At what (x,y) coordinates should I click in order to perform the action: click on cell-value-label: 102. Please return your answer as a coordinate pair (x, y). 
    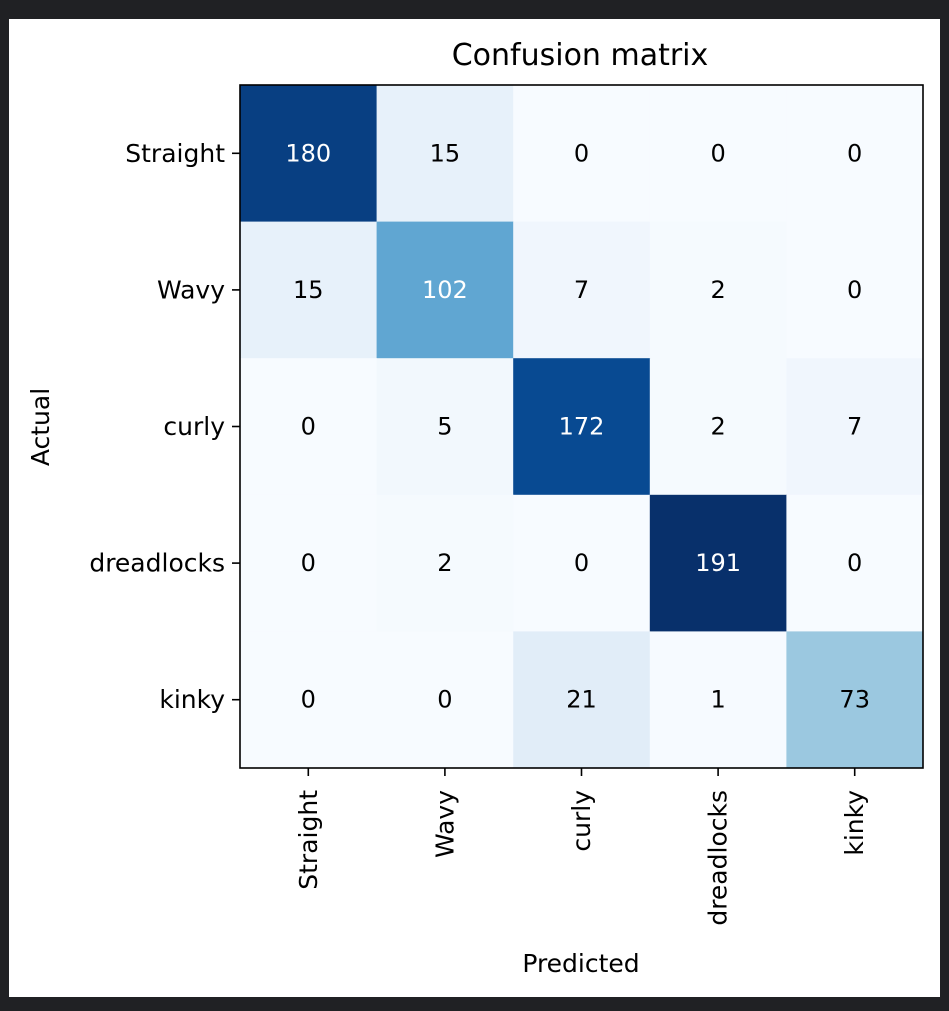
    Looking at the image, I should click on (445, 290).